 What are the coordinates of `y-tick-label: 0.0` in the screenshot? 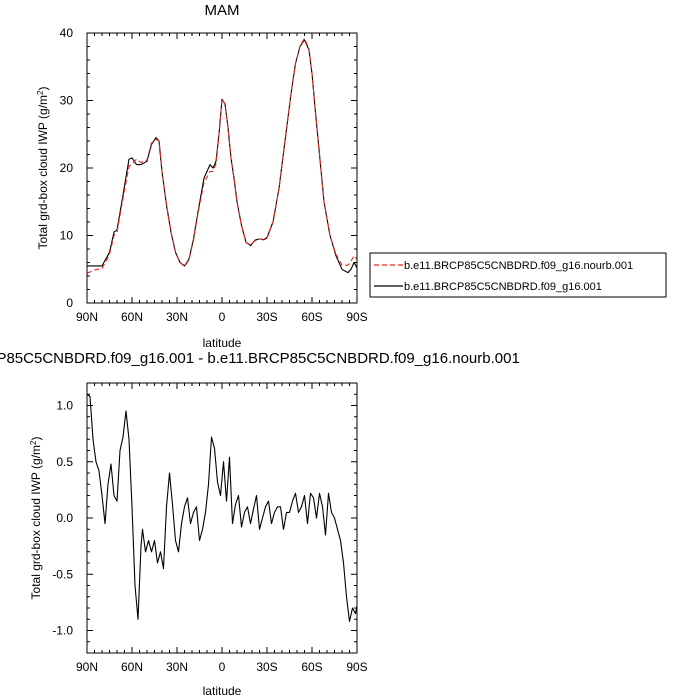 It's located at (64, 518).